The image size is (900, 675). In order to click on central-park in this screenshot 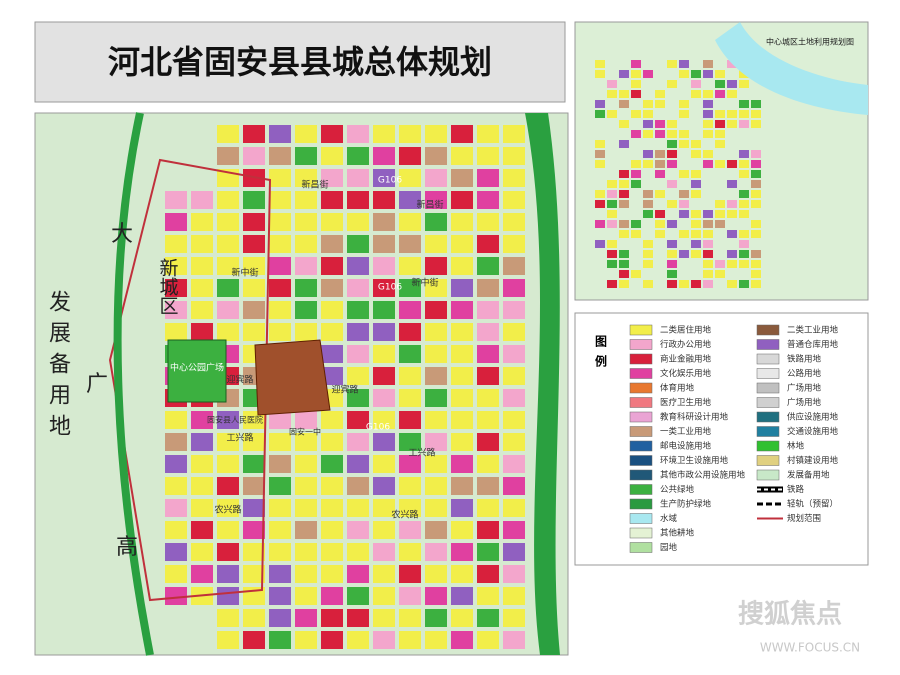, I will do `click(197, 371)`.